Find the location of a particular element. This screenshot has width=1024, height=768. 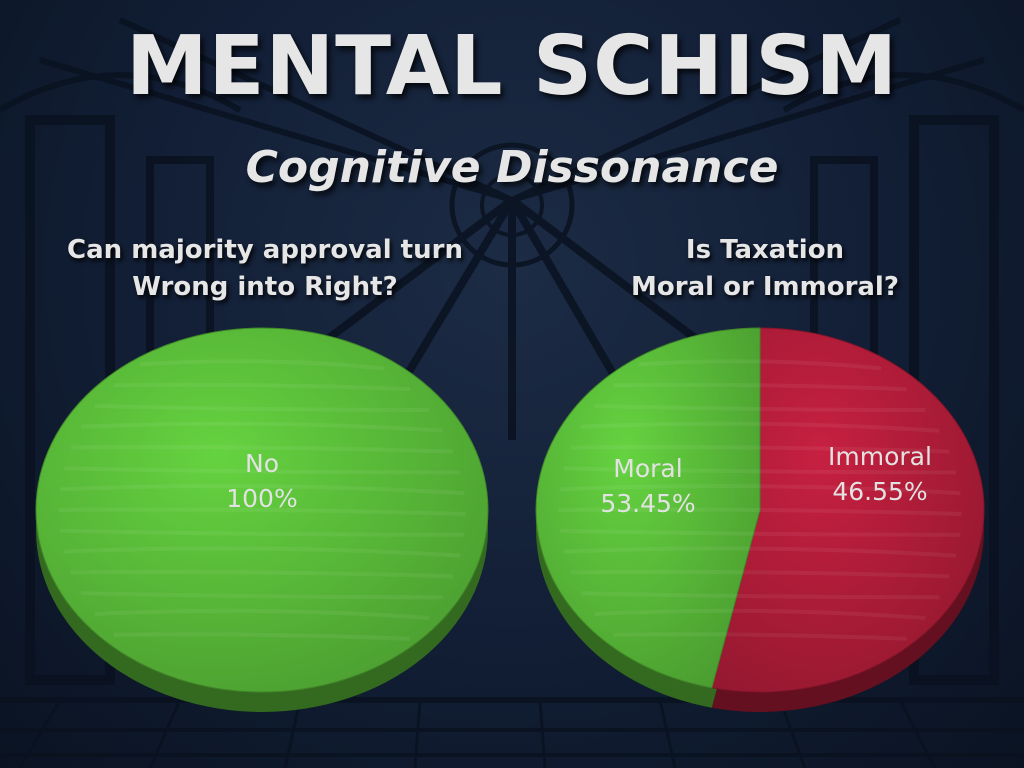

pie-1-value-no: 100% is located at coordinates (261, 498).